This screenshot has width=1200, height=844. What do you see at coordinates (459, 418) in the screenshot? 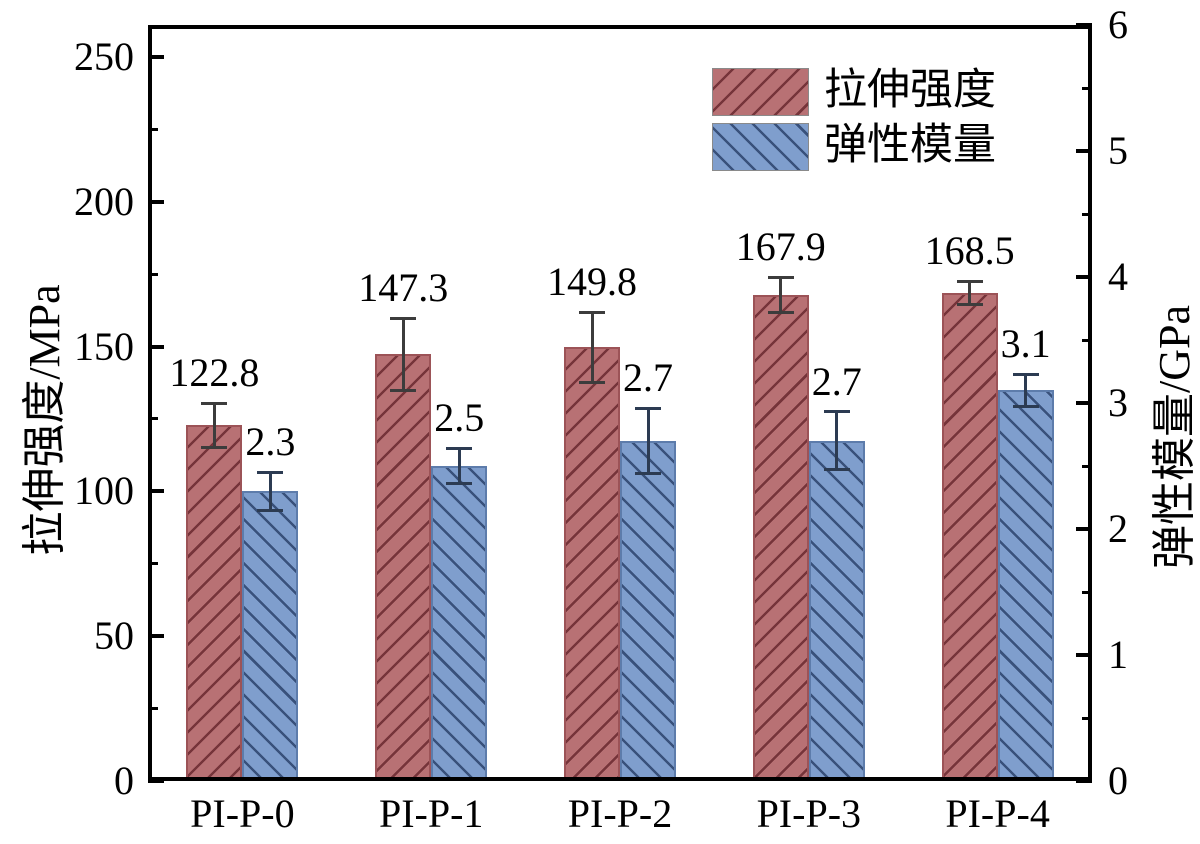
I see `modulus-value-label-1: 2.5` at bounding box center [459, 418].